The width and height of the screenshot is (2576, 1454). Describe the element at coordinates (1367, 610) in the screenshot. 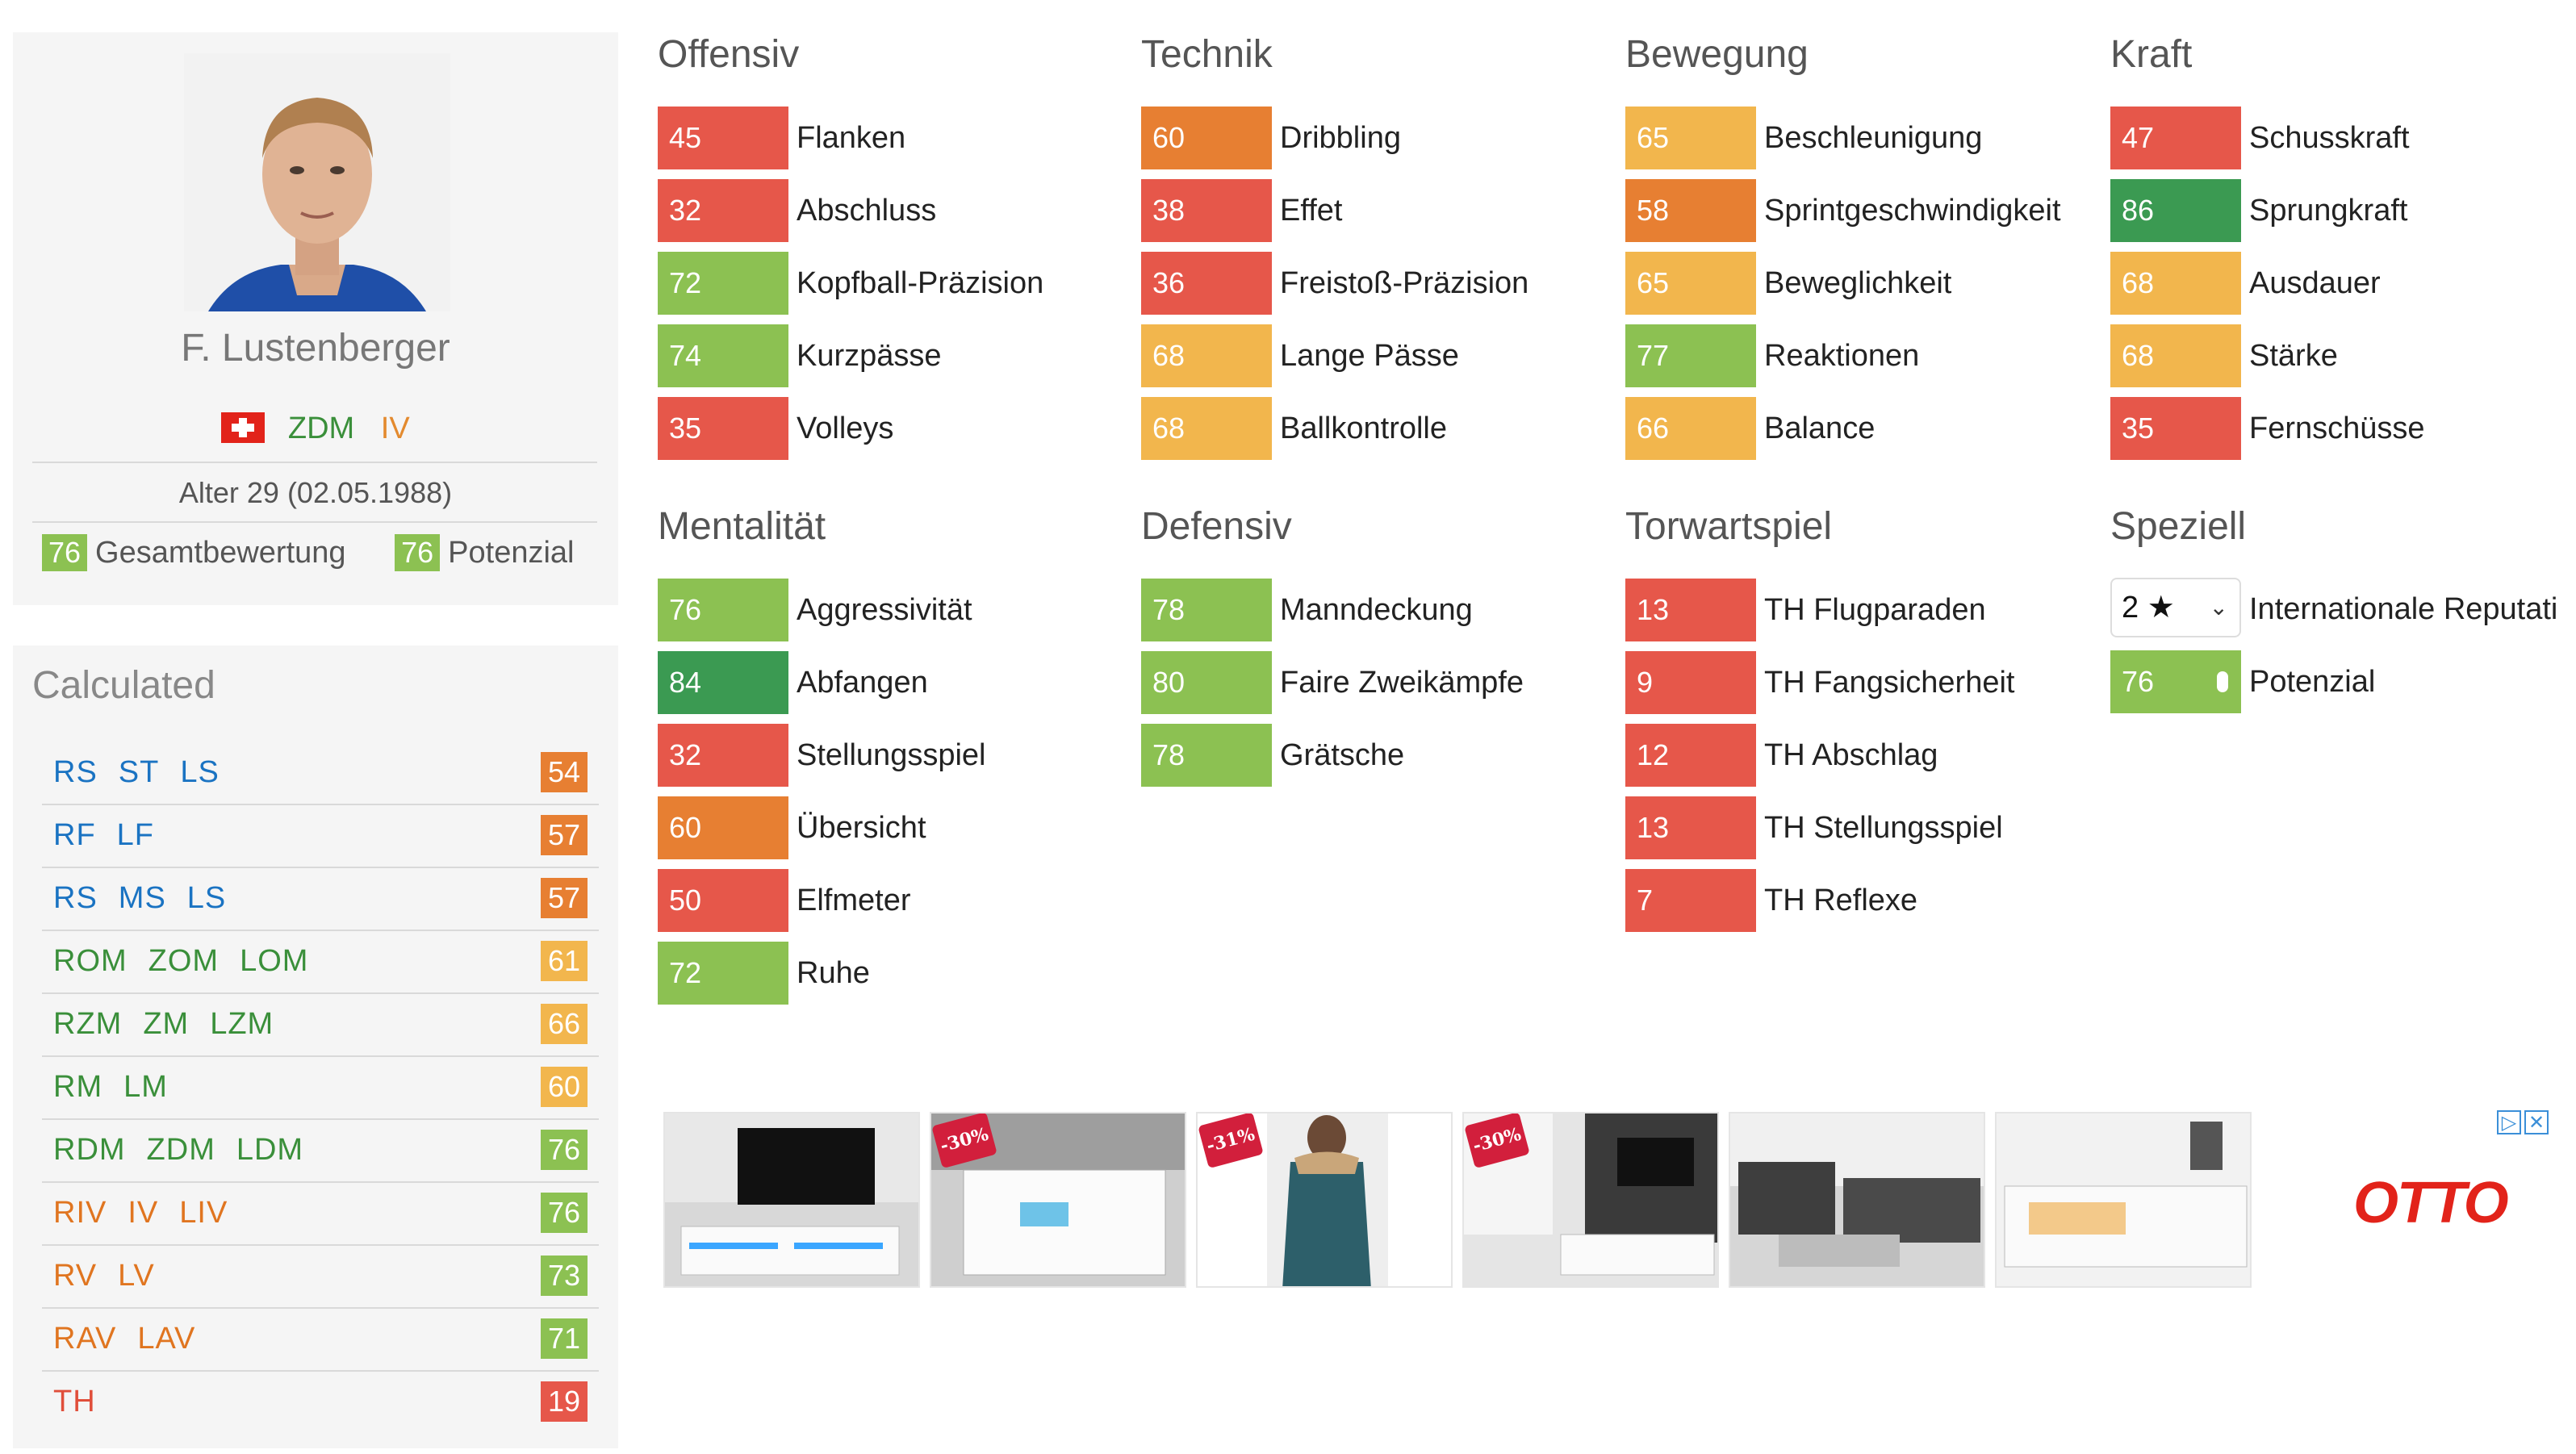

I see `stat-row: 78 Manndeckung` at that location.